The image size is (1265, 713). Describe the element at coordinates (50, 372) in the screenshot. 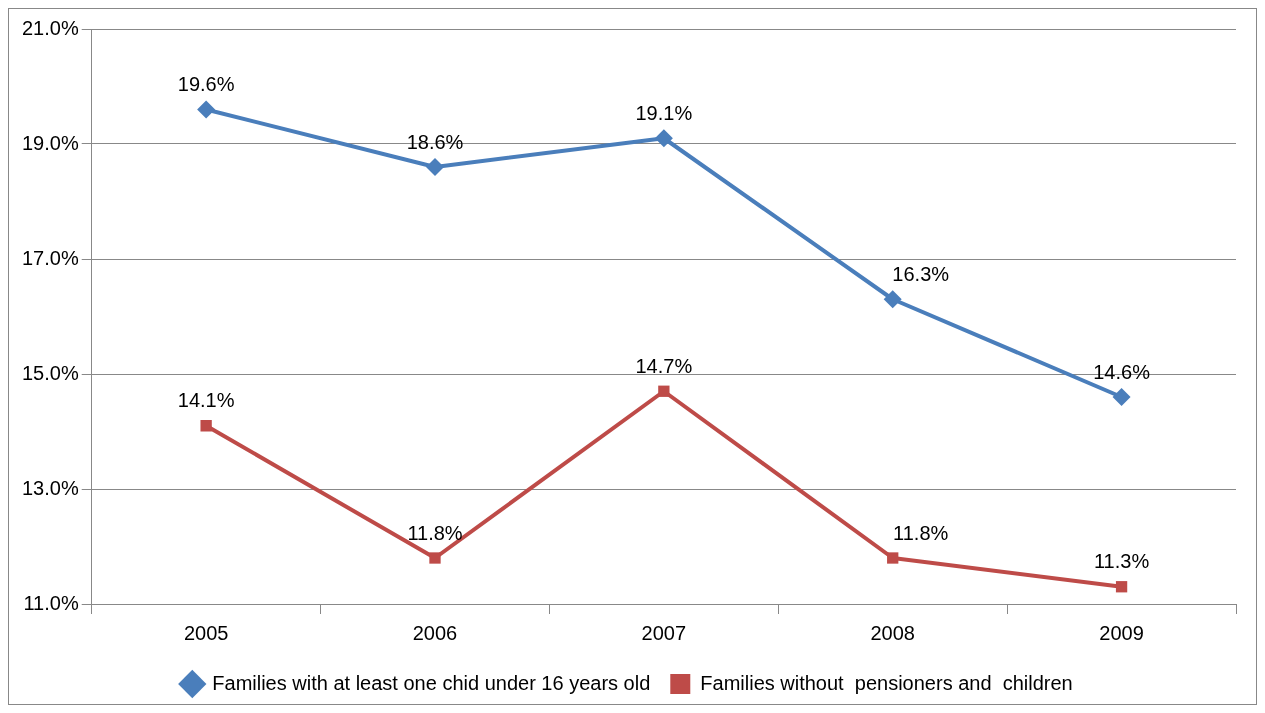

I see `y-tick-label: 15.0%` at that location.